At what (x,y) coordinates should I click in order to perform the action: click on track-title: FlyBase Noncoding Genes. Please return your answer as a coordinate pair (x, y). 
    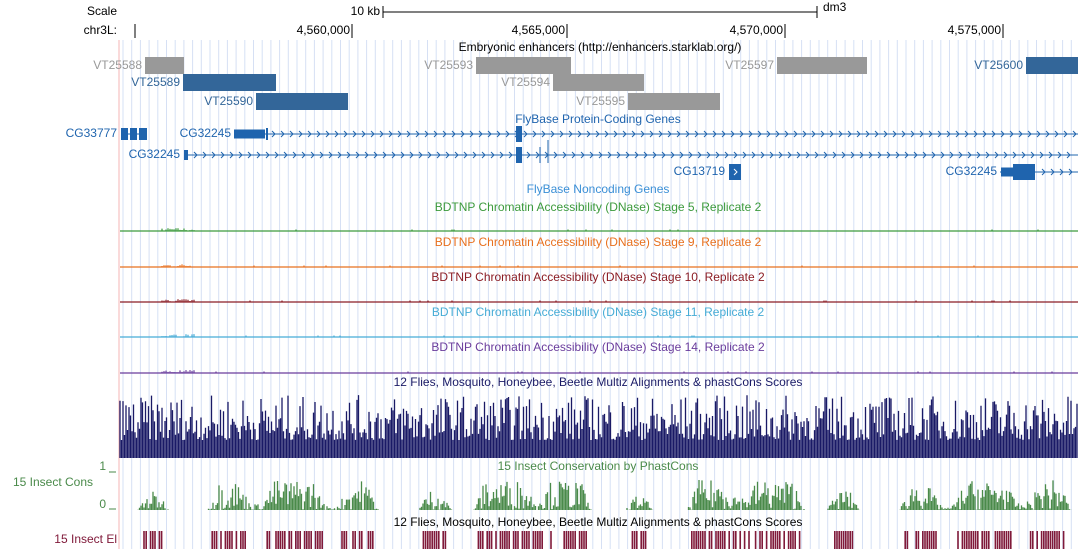
    Looking at the image, I should click on (598, 189).